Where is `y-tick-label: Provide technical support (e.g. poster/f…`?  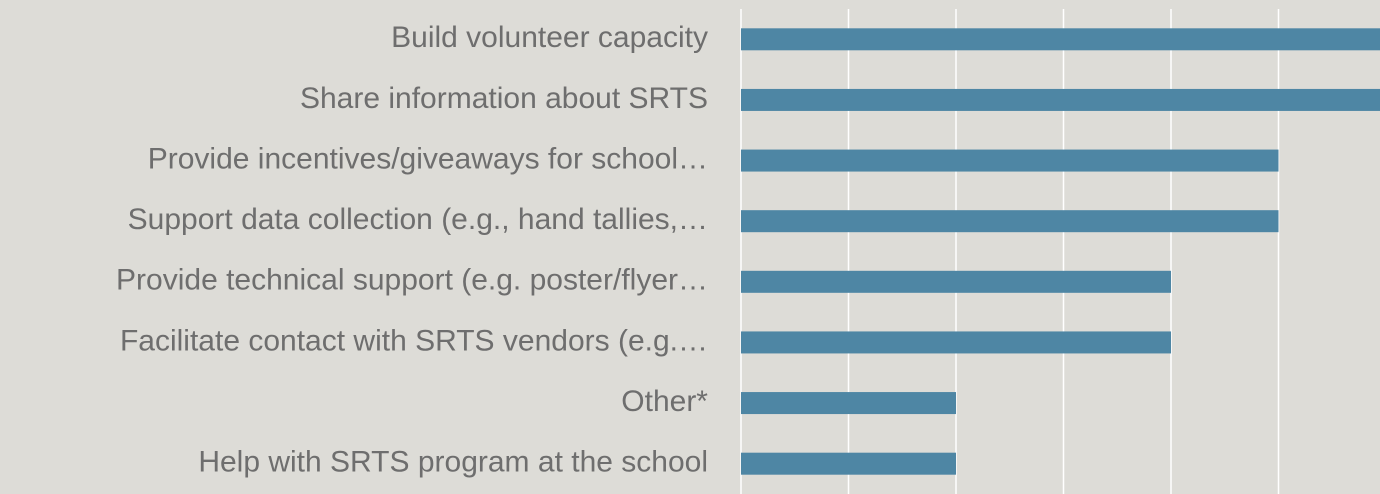
y-tick-label: Provide technical support (e.g. poster/f… is located at coordinates (412, 280).